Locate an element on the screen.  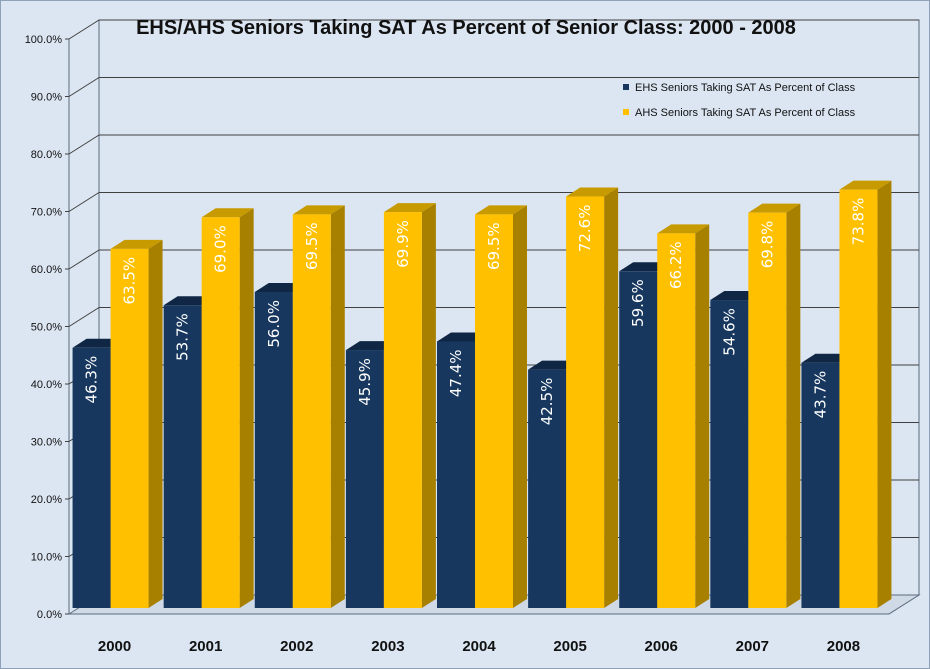
x-tick-label: 2002 is located at coordinates (296, 646).